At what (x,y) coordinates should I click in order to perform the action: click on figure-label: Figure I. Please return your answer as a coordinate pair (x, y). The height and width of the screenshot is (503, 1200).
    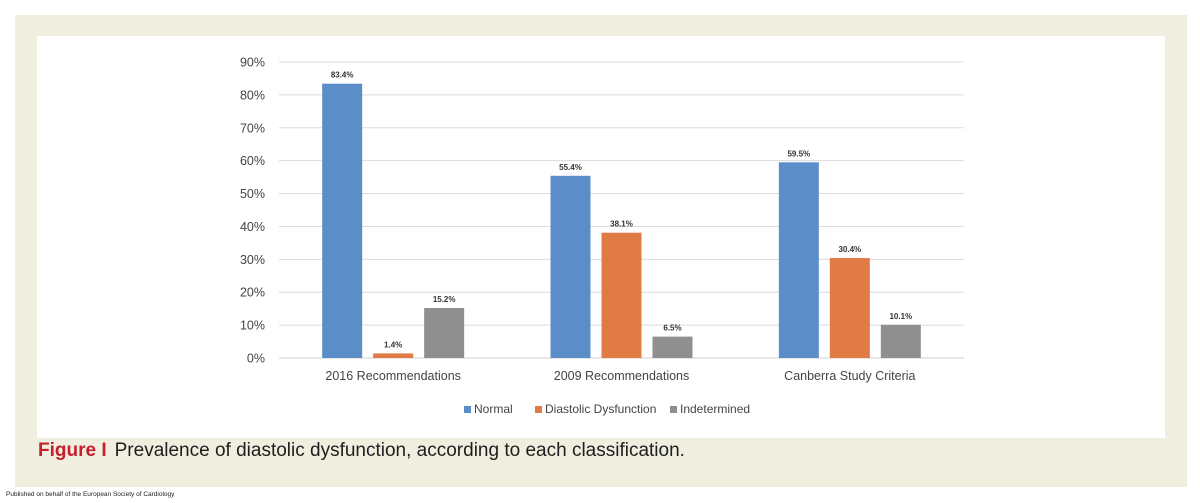
    Looking at the image, I should click on (72, 450).